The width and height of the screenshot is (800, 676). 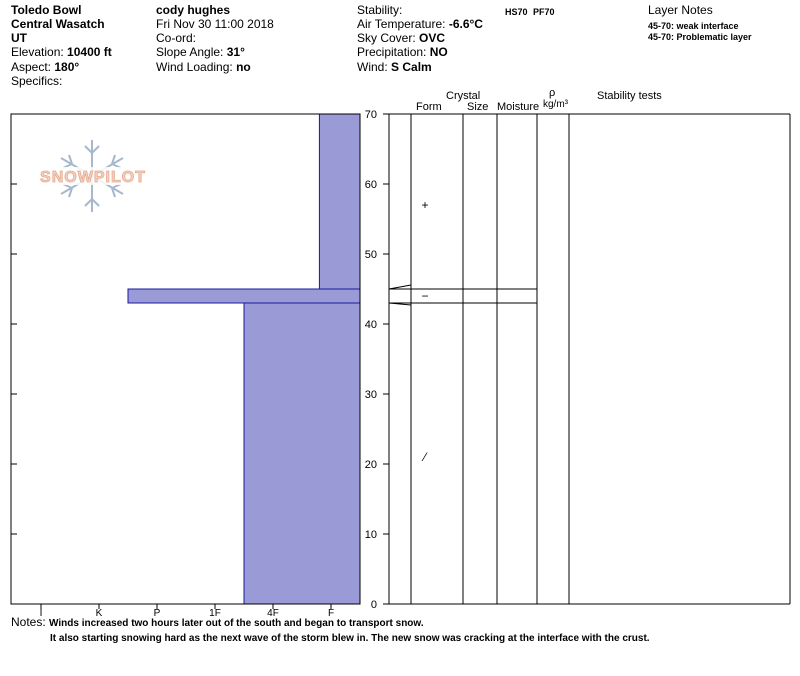 I want to click on layer-note: 45-70: weak interface, so click(x=693, y=26).